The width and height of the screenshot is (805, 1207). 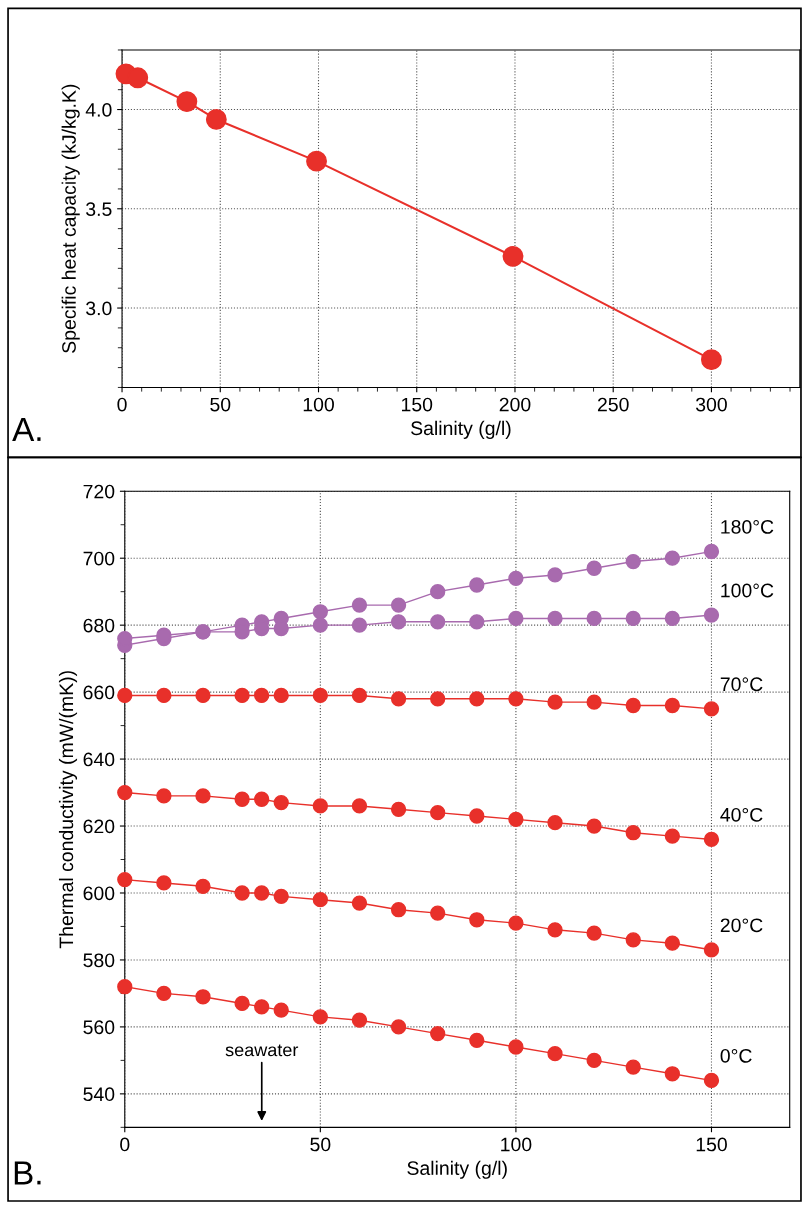 What do you see at coordinates (99, 960) in the screenshot?
I see `y-tick-label: 580` at bounding box center [99, 960].